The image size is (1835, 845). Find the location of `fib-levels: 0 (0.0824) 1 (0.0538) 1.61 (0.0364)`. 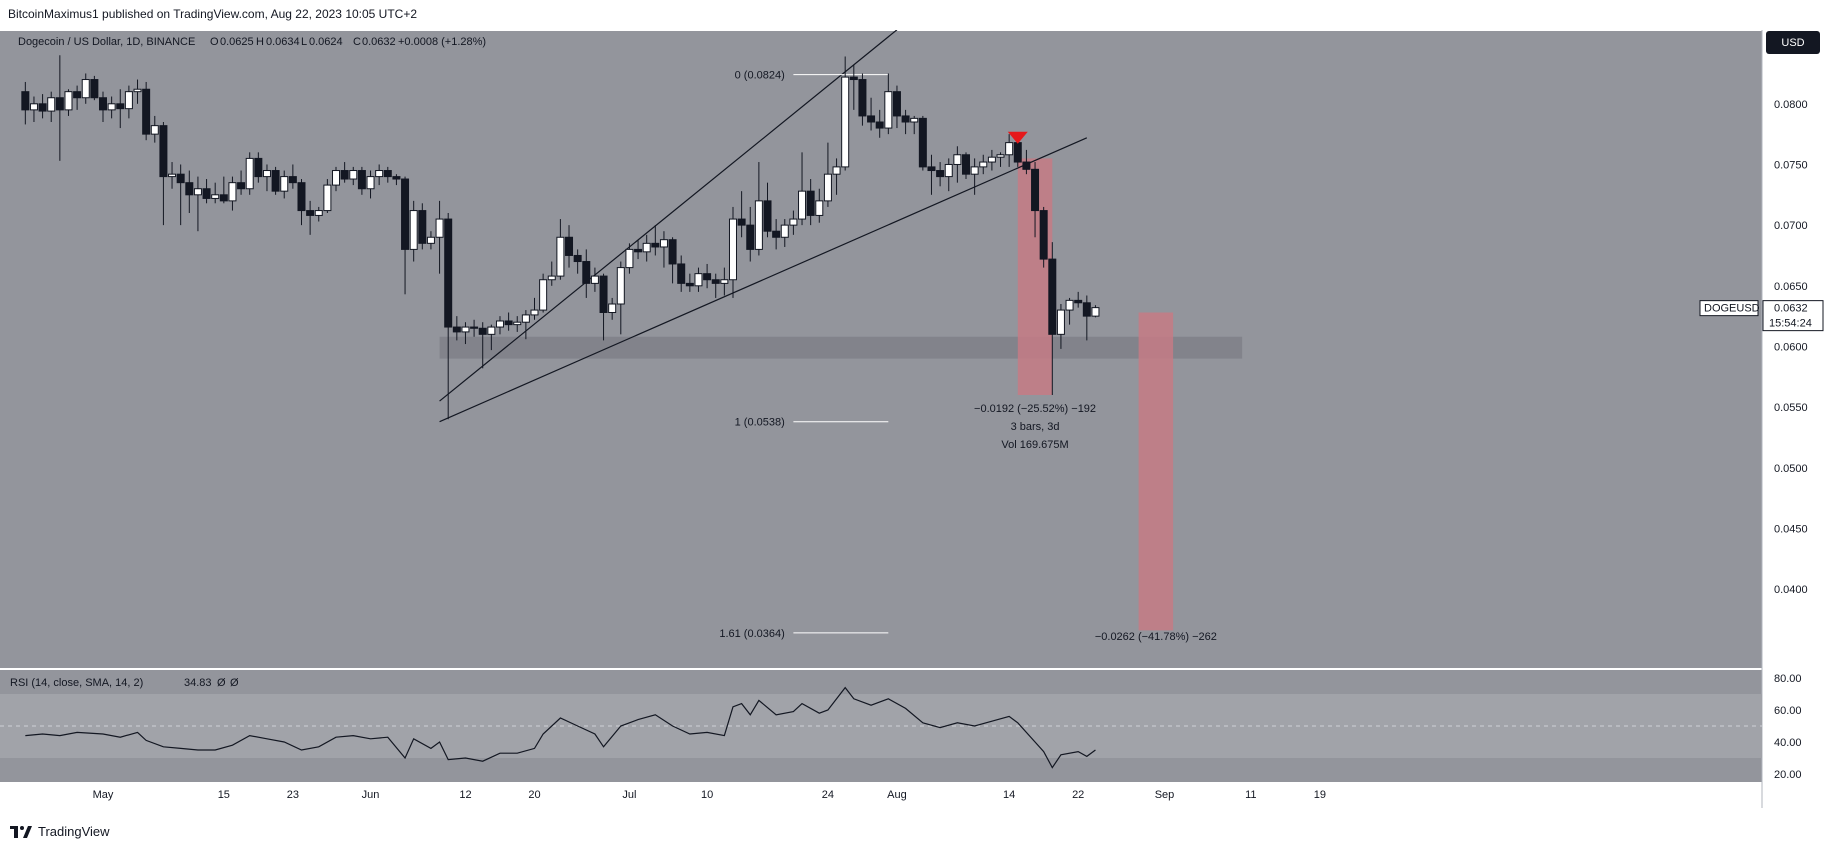

fib-levels: 0 (0.0824) 1 (0.0538) 1.61 (0.0364) is located at coordinates (804, 355).